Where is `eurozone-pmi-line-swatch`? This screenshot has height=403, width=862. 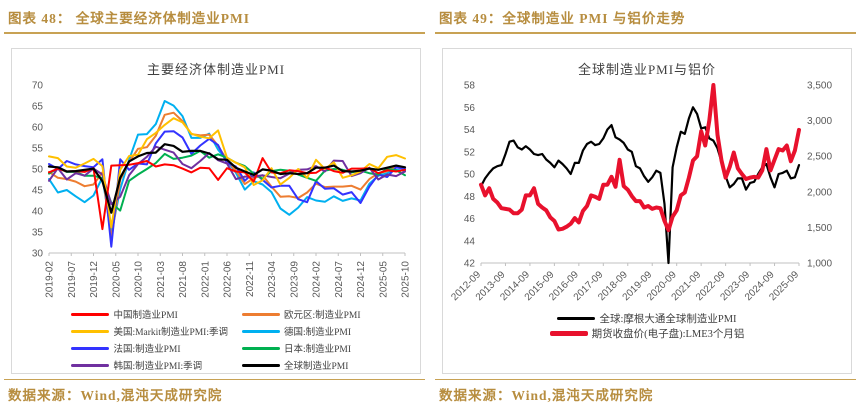 eurozone-pmi-line-swatch is located at coordinates (260, 314).